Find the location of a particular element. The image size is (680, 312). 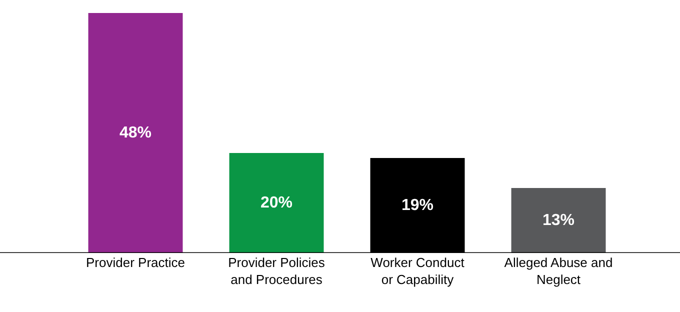

data-label: 48% is located at coordinates (135, 133).